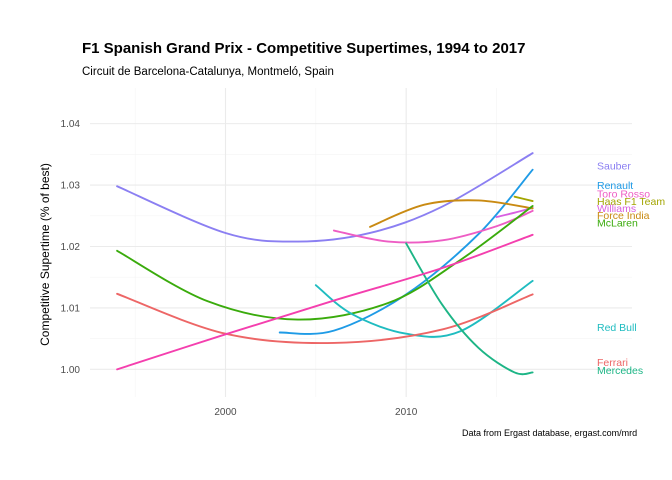 The width and height of the screenshot is (672, 480). Describe the element at coordinates (71, 247) in the screenshot. I see `y-tick-label: 1.02` at that location.